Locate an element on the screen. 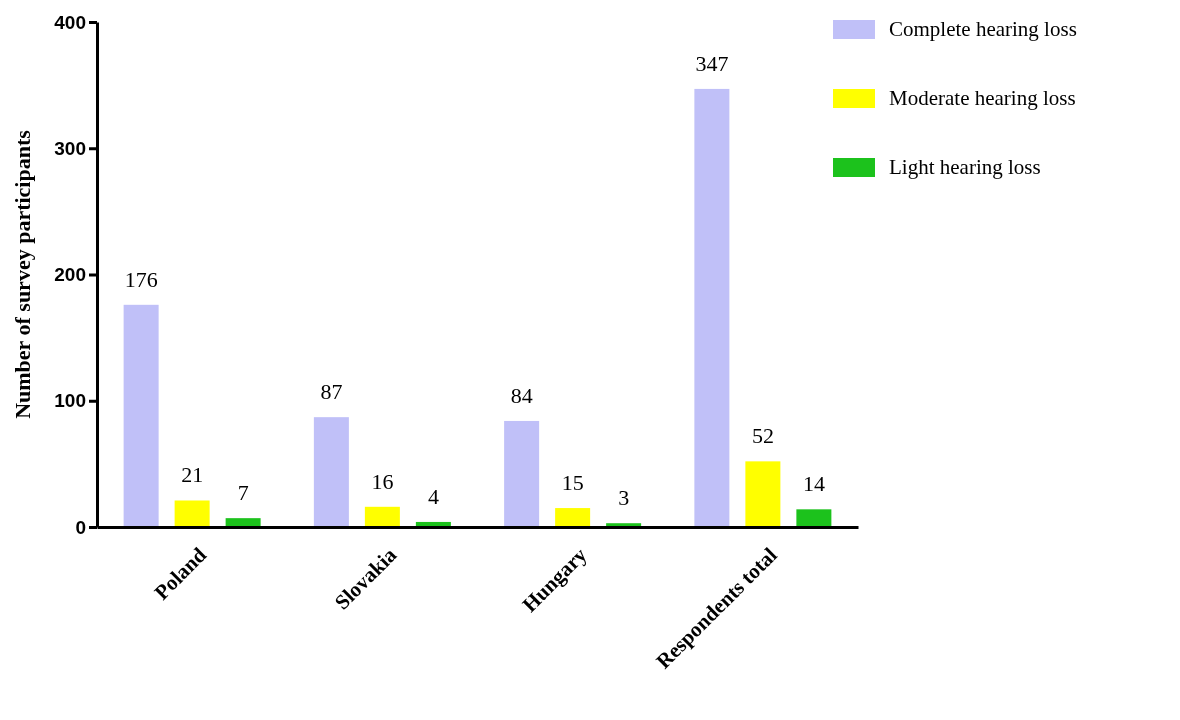 The width and height of the screenshot is (1180, 720). data-label: 84 is located at coordinates (521, 395).